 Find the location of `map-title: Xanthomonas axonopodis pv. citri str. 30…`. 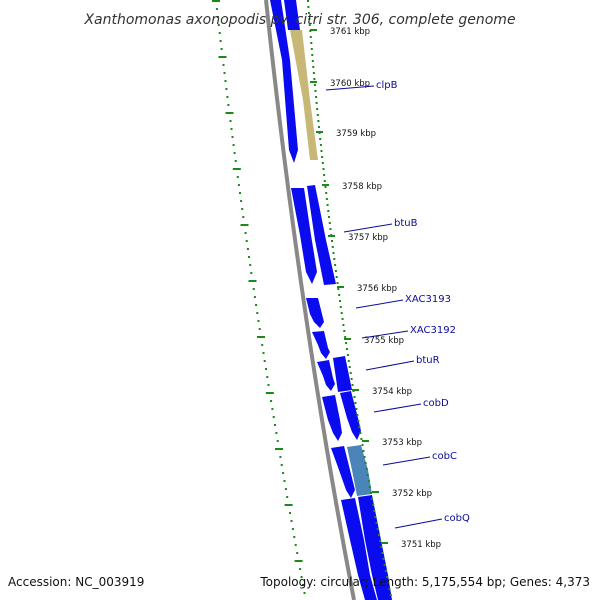

map-title: Xanthomonas axonopodis pv. citri str. 30… is located at coordinates (299, 20).